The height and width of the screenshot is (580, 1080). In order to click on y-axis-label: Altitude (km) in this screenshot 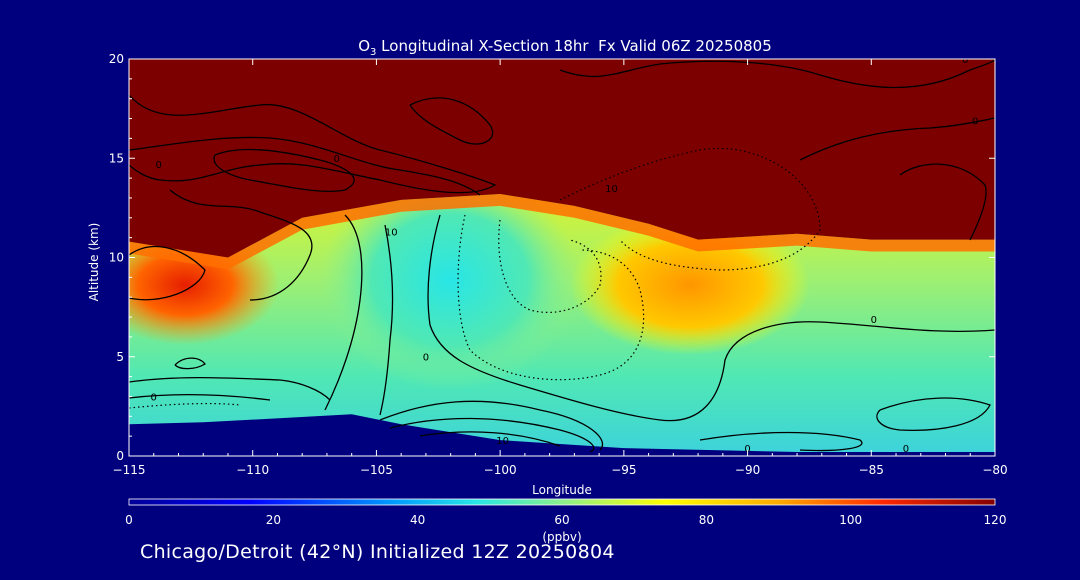, I will do `click(94, 262)`.